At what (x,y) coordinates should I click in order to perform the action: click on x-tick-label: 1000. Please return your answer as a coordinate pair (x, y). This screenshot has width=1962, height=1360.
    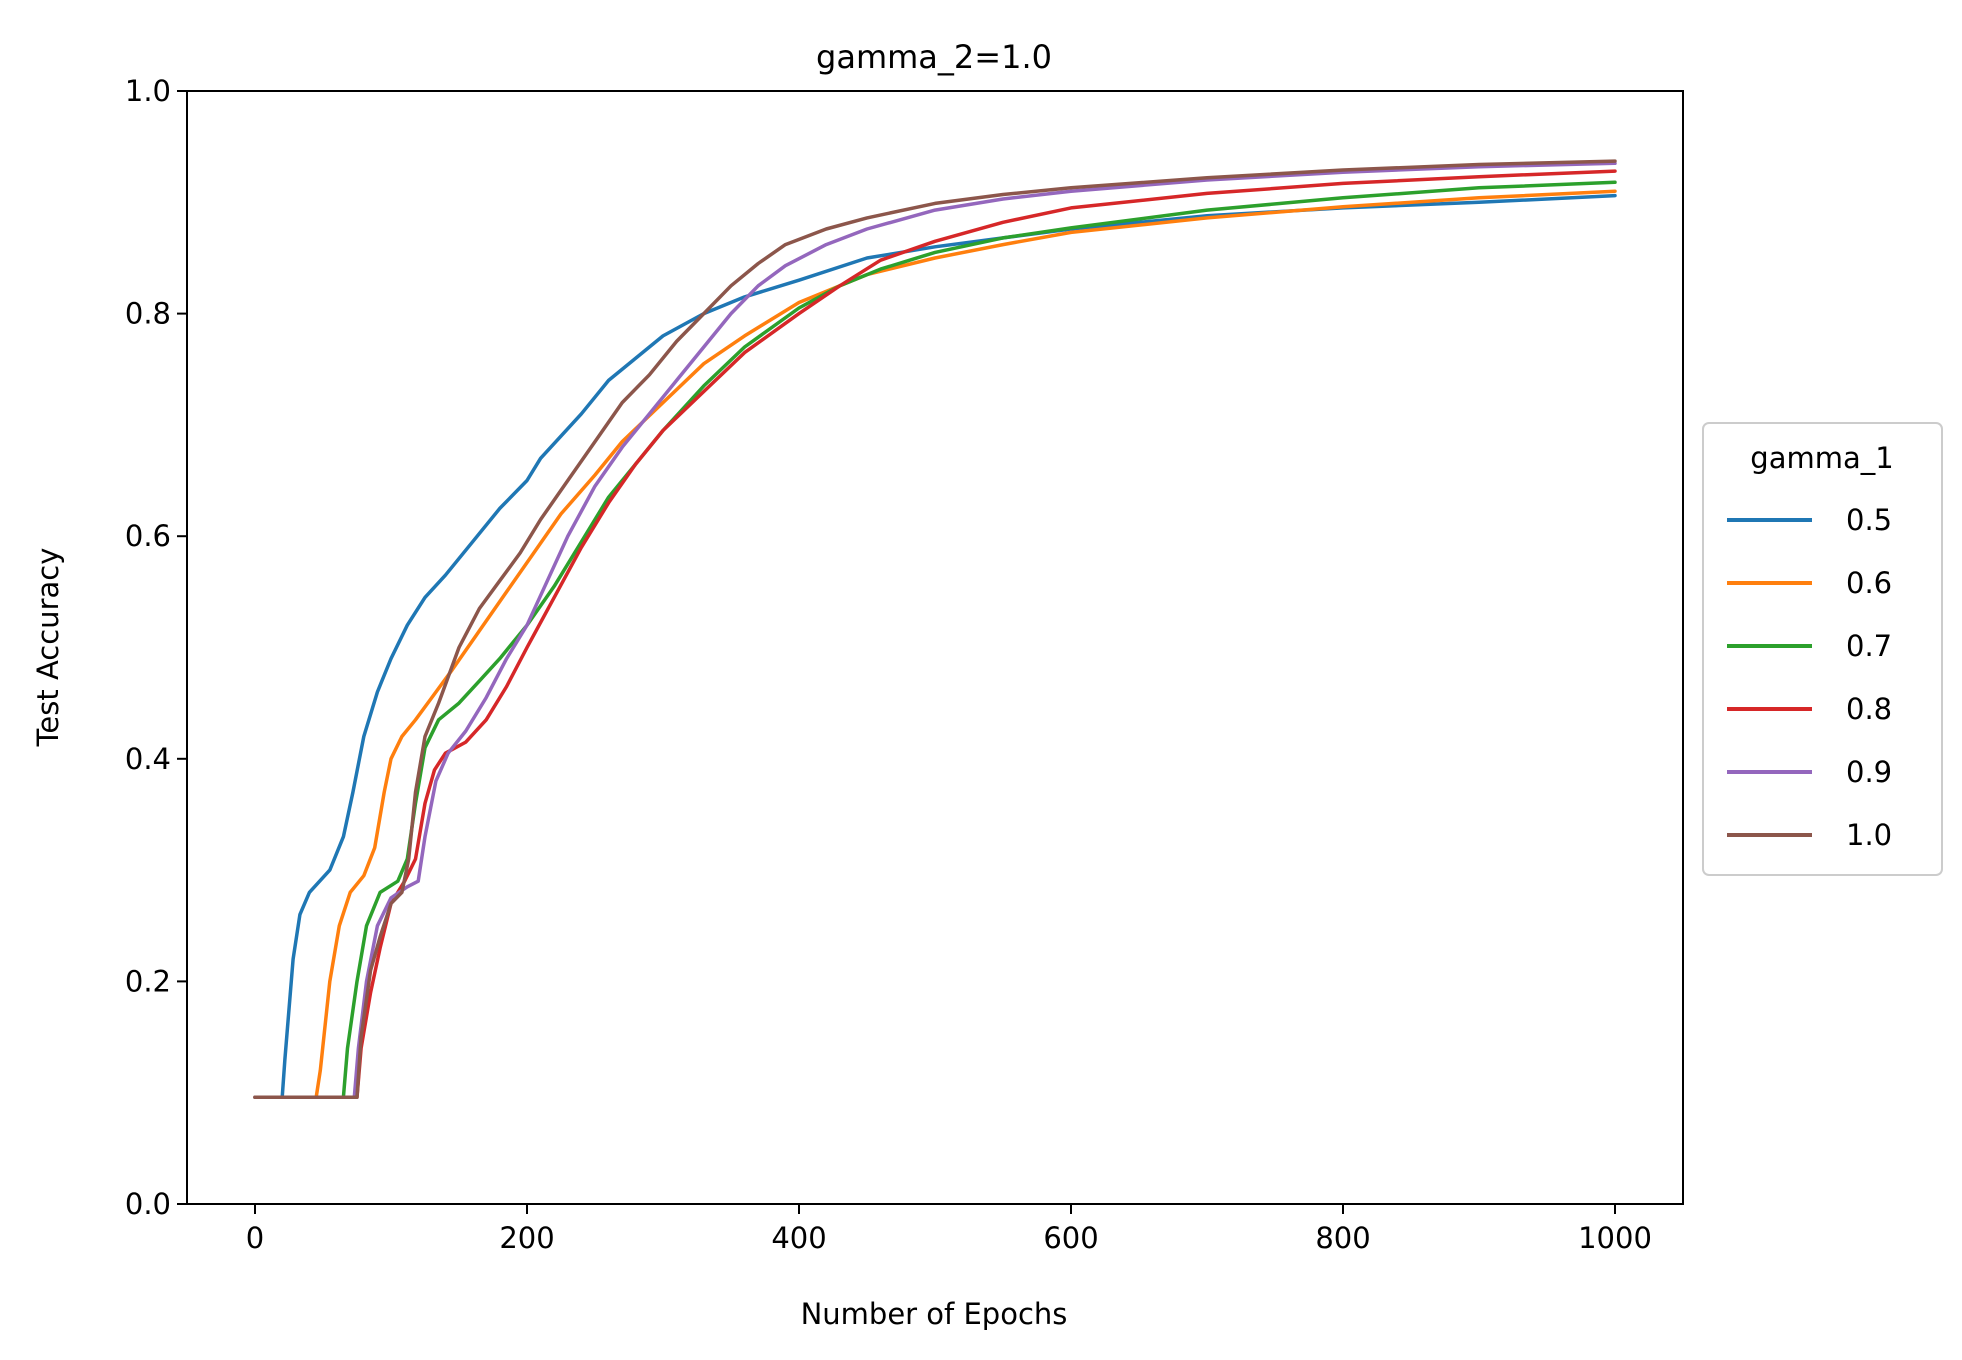
    Looking at the image, I should click on (1615, 1238).